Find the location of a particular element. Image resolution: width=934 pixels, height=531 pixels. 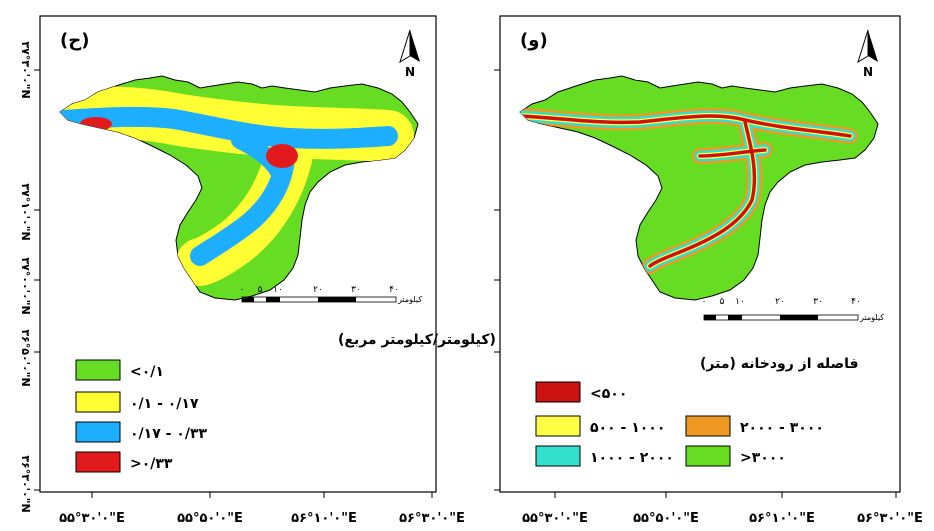

legend-label-500-1000: ۵۰۰ - ۱۰۰۰ is located at coordinates (627, 428).